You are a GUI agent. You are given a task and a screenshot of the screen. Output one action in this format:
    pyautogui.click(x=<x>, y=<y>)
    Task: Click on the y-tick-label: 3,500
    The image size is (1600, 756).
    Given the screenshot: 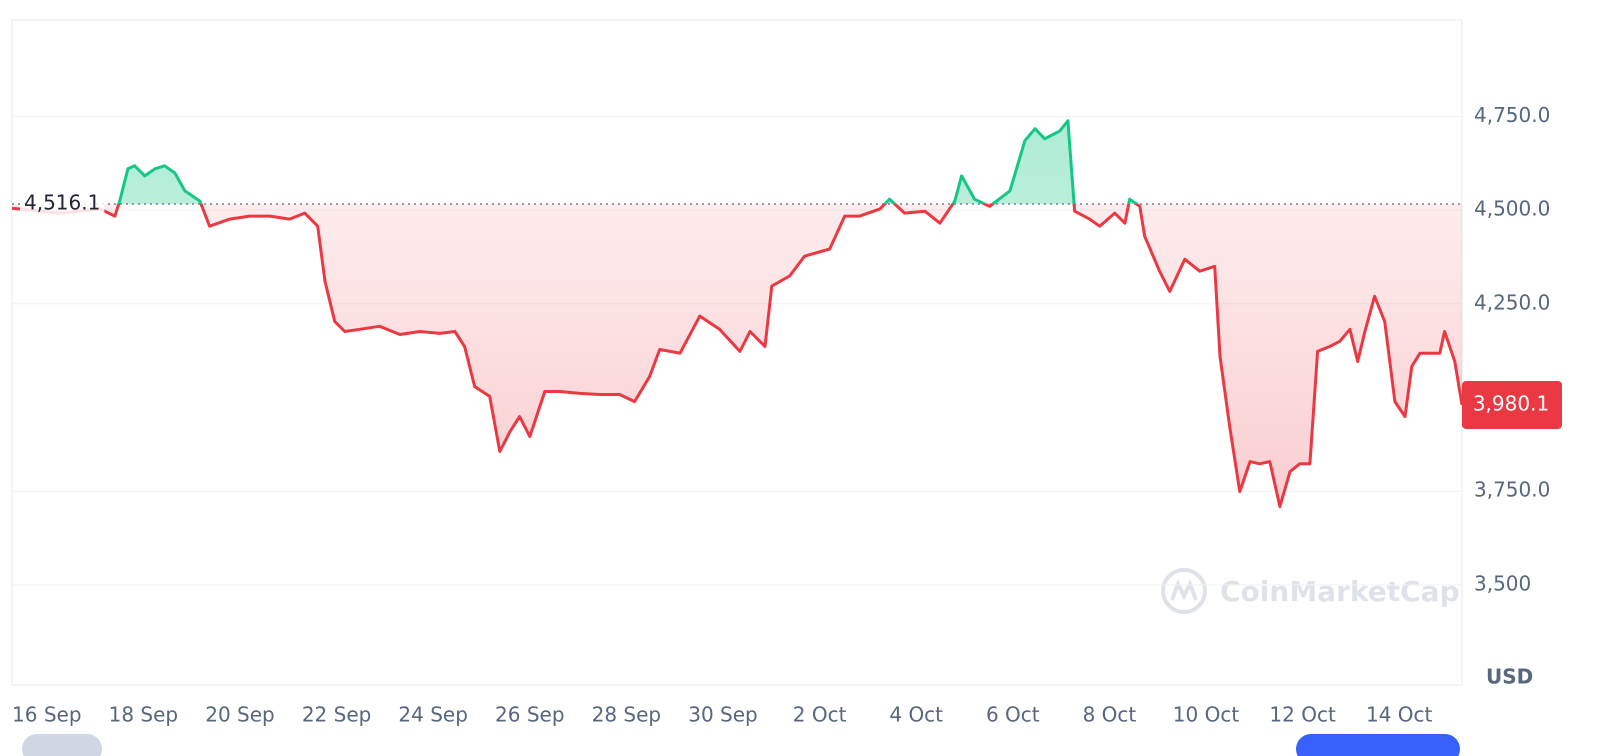 What is the action you would take?
    pyautogui.click(x=1502, y=583)
    